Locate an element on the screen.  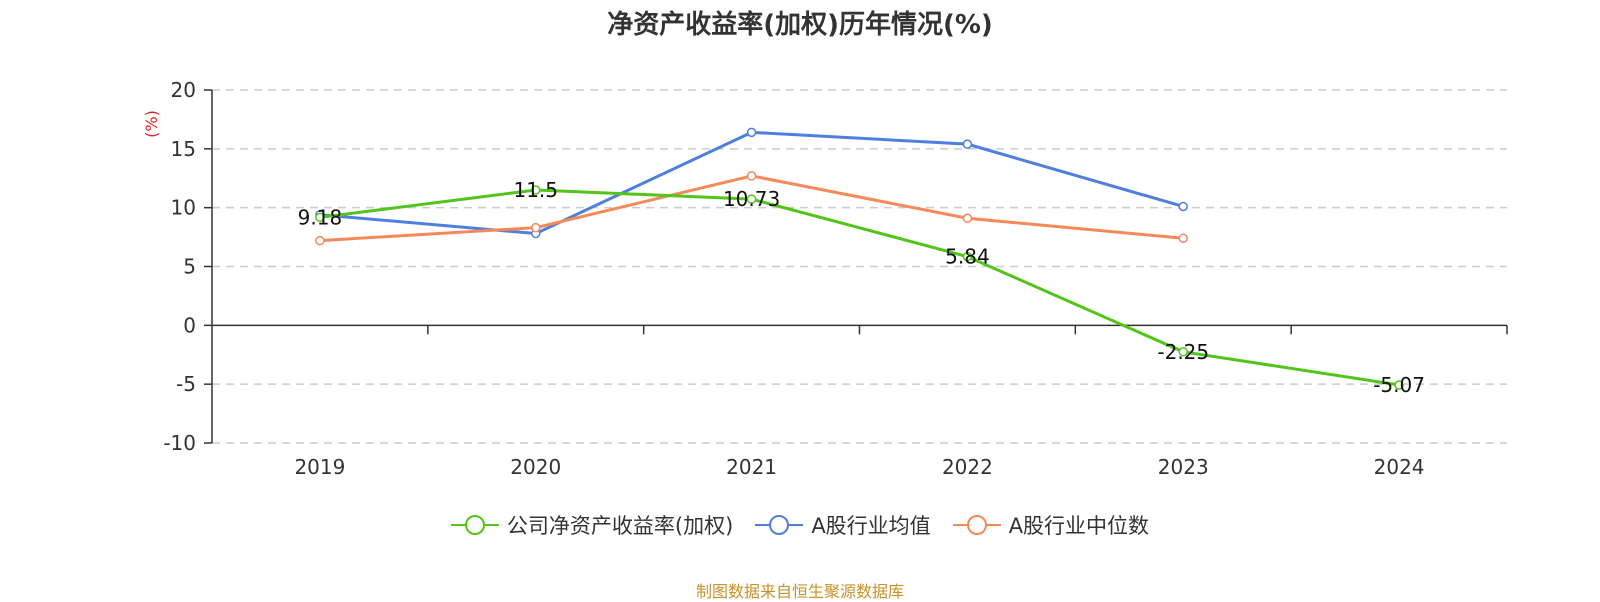
data-label: 9.18 is located at coordinates (320, 217).